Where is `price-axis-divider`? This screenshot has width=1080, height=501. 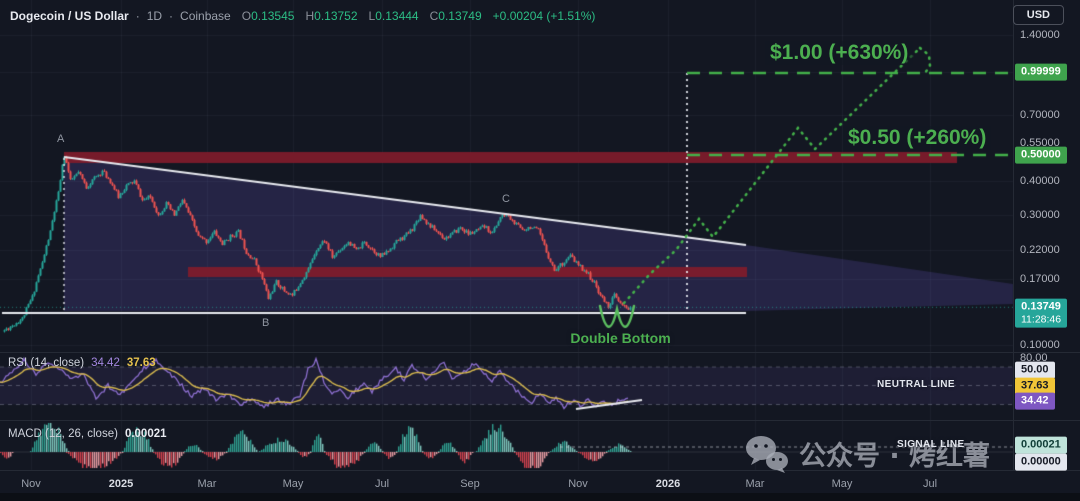 price-axis-divider is located at coordinates (1013, 235).